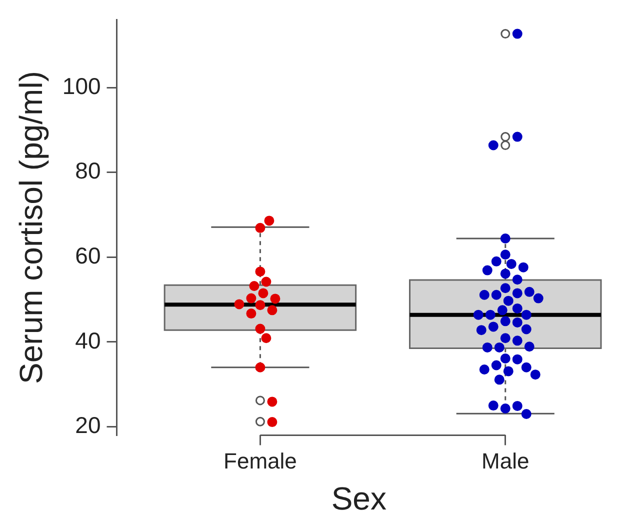 The image size is (621, 528). I want to click on y-tick-label: 100, so click(81, 85).